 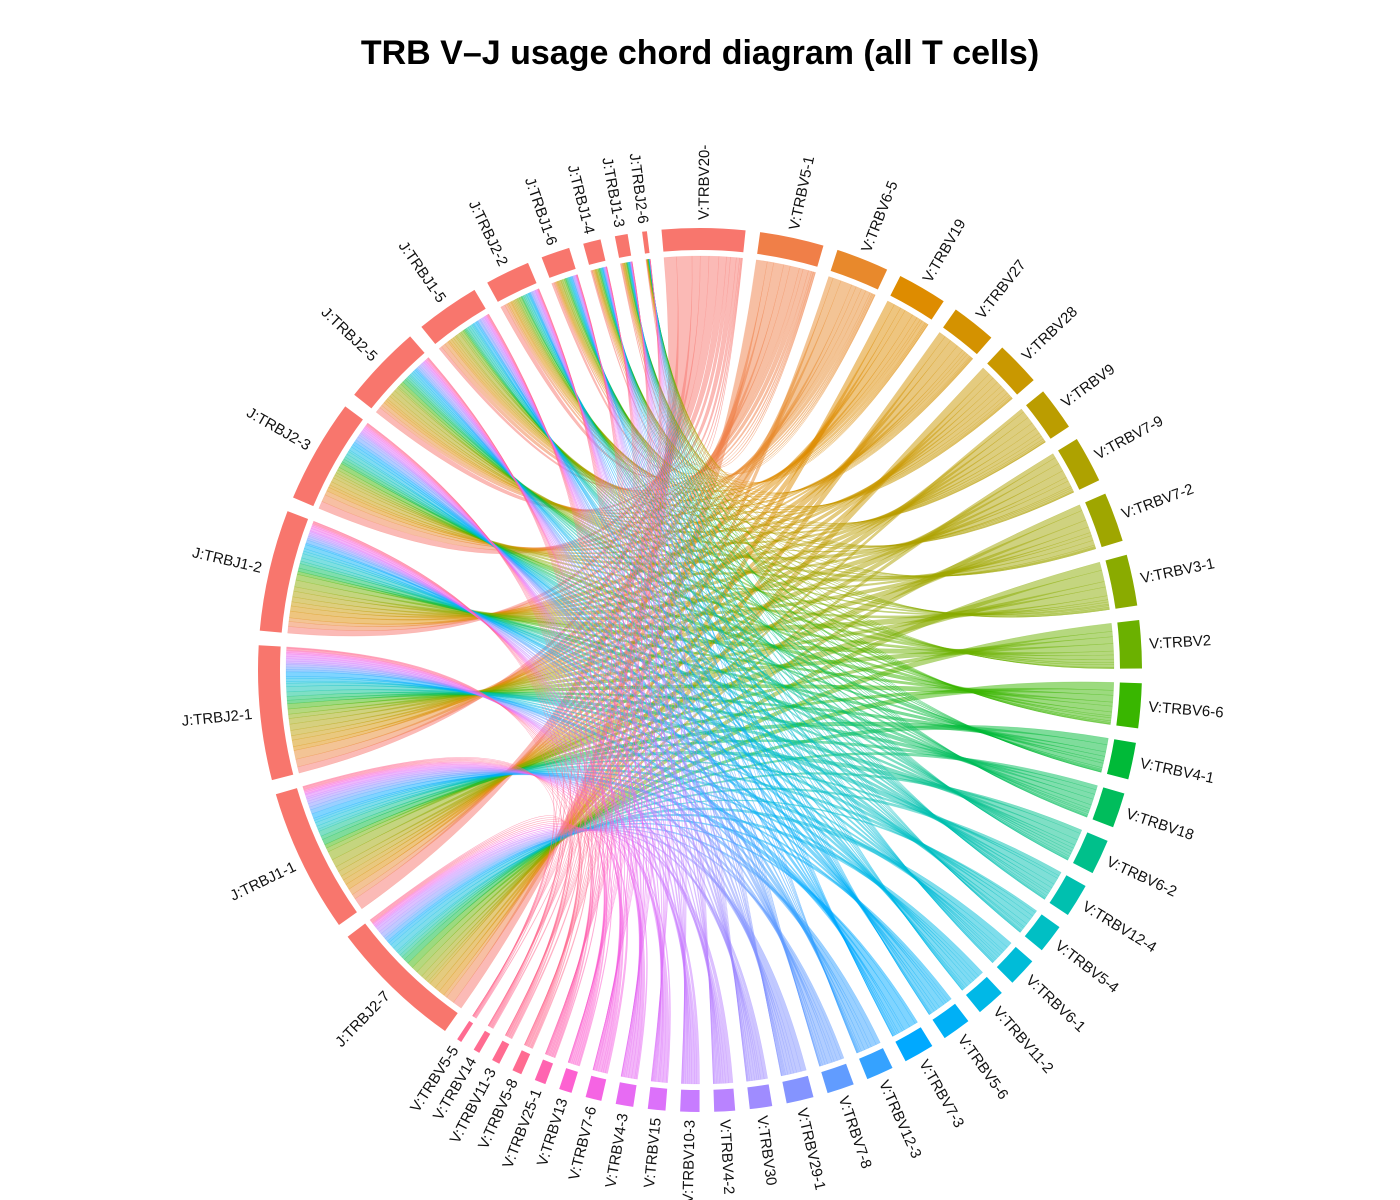 What do you see at coordinates (482, 1041) in the screenshot?
I see `sector-arc-v-trbv14` at bounding box center [482, 1041].